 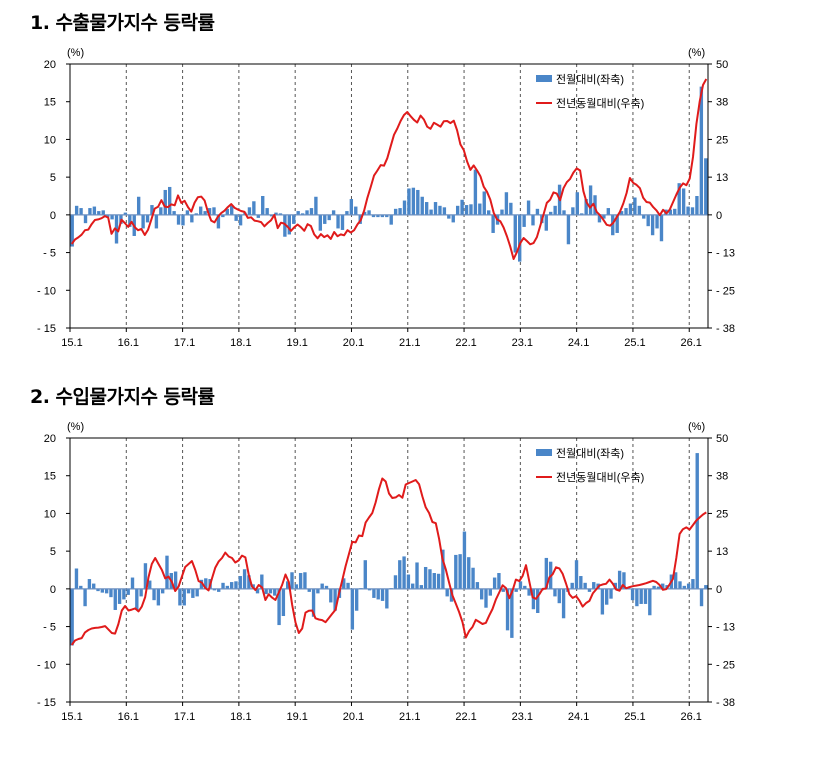 What do you see at coordinates (128, 343) in the screenshot?
I see `x-tick-label: 16.1` at bounding box center [128, 343].